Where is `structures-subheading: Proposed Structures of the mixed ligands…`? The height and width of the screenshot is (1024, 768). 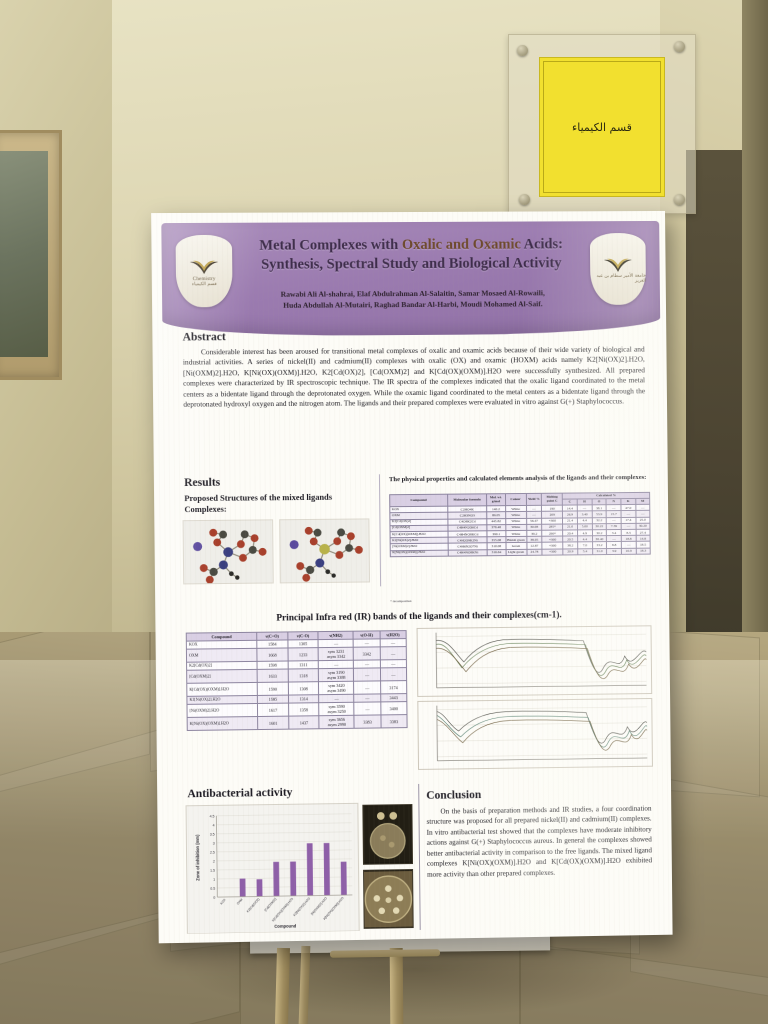 structures-subheading: Proposed Structures of the mixed ligands… is located at coordinates (258, 503).